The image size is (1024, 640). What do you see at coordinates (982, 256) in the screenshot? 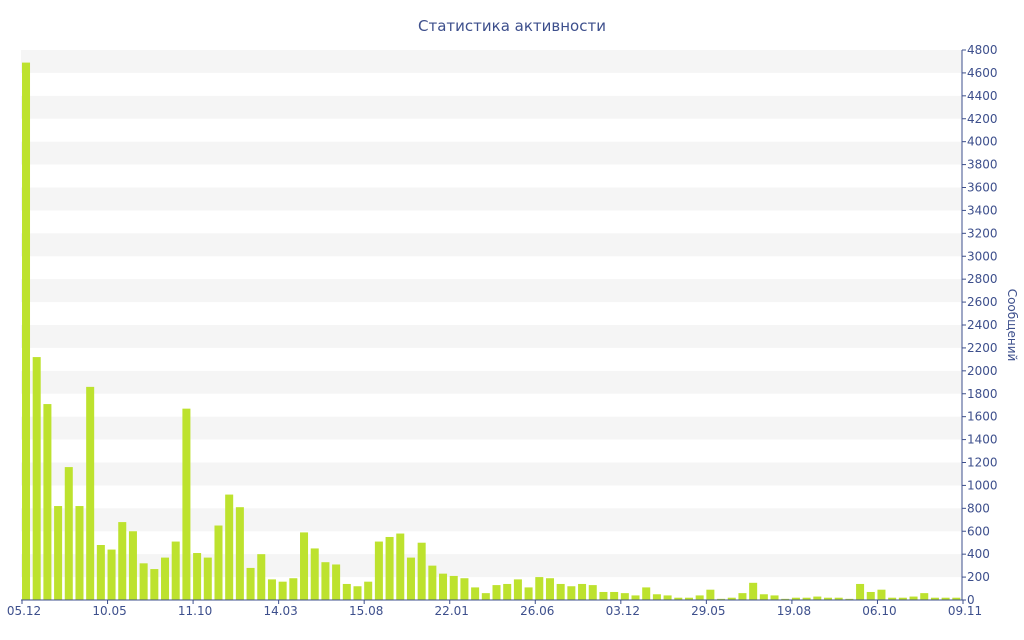
I see `y-tick-label: 3000` at bounding box center [982, 256].